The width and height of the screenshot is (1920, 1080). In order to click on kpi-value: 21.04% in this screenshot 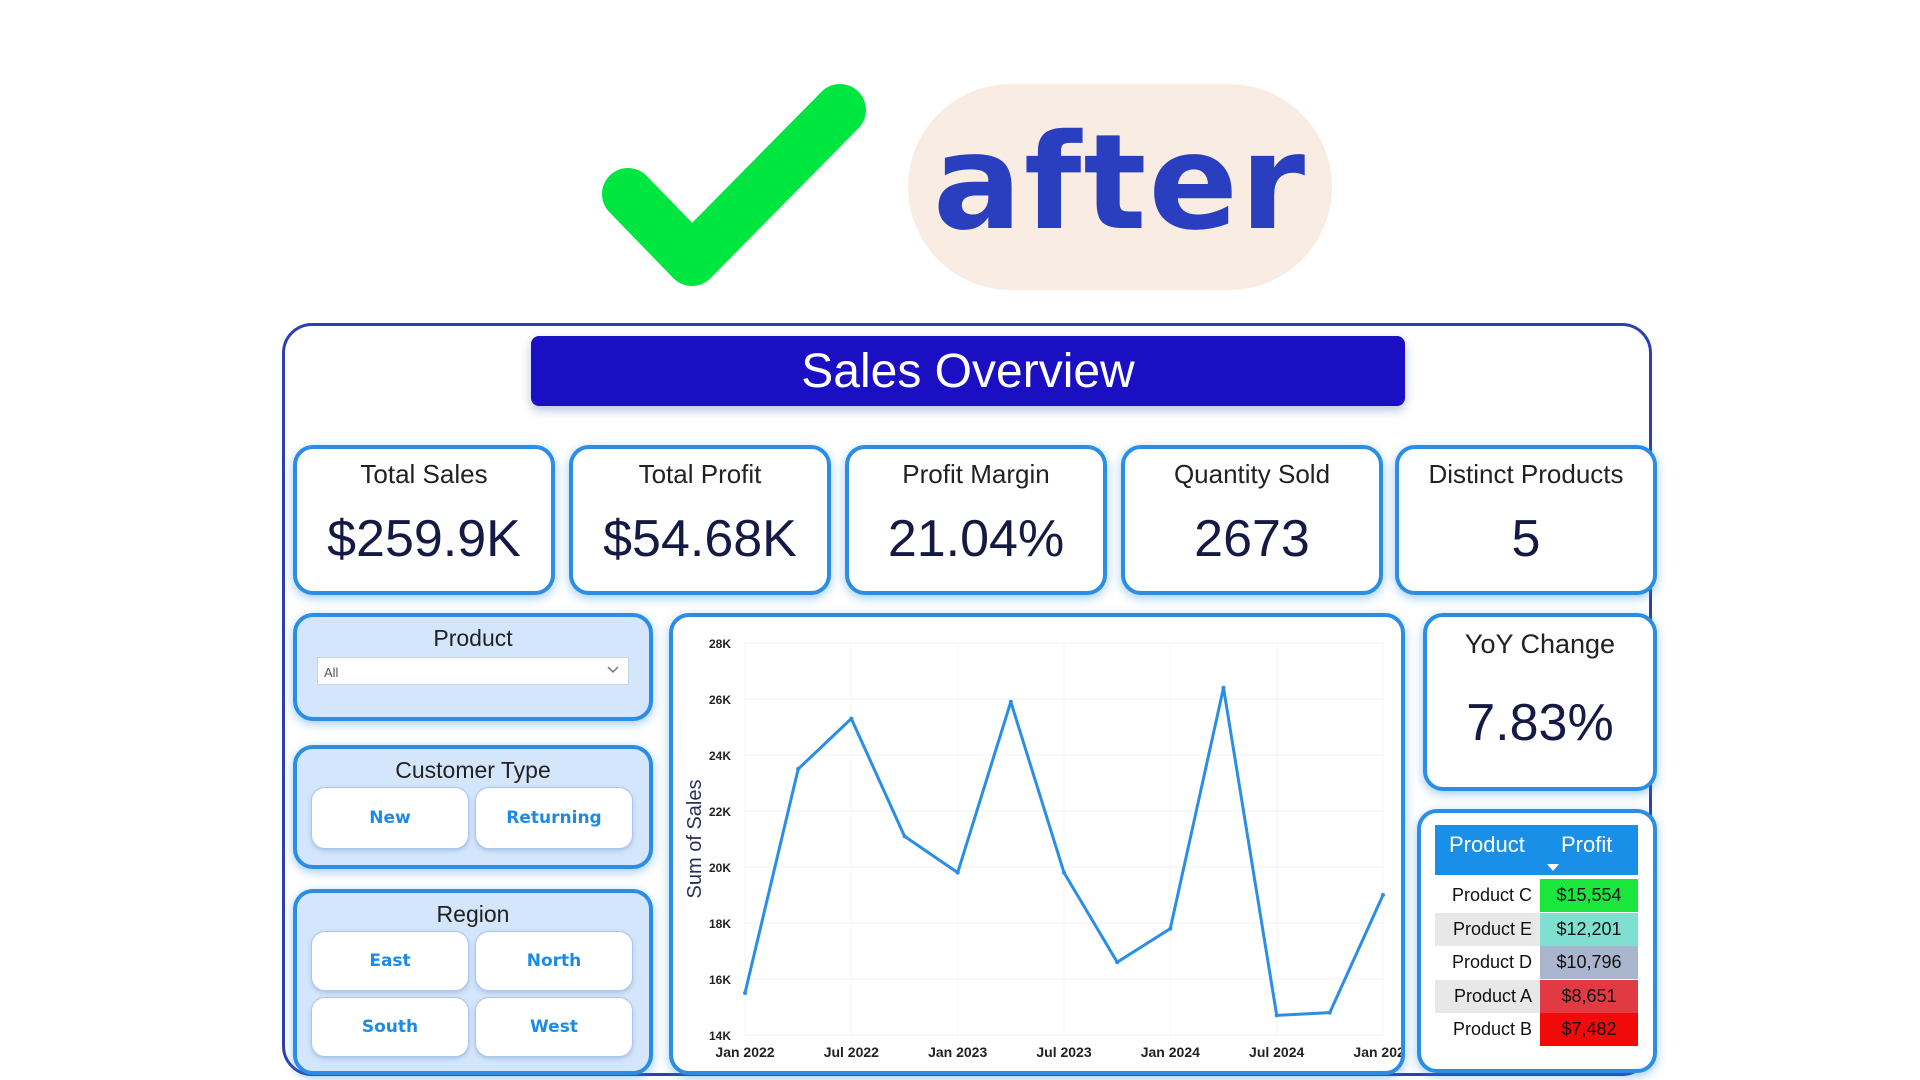, I will do `click(976, 539)`.